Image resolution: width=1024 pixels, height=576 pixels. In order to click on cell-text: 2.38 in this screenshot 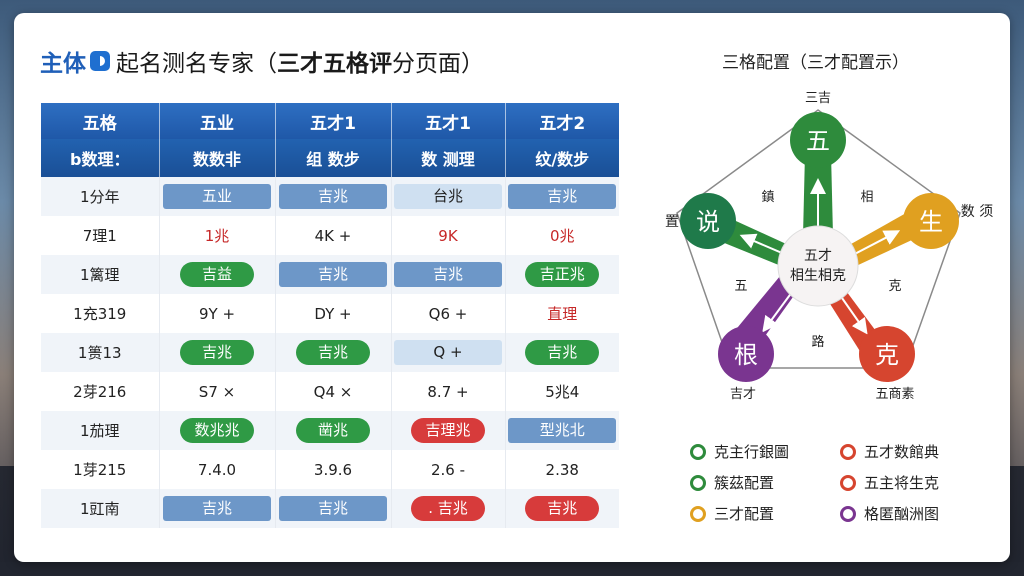, I will do `click(562, 469)`.